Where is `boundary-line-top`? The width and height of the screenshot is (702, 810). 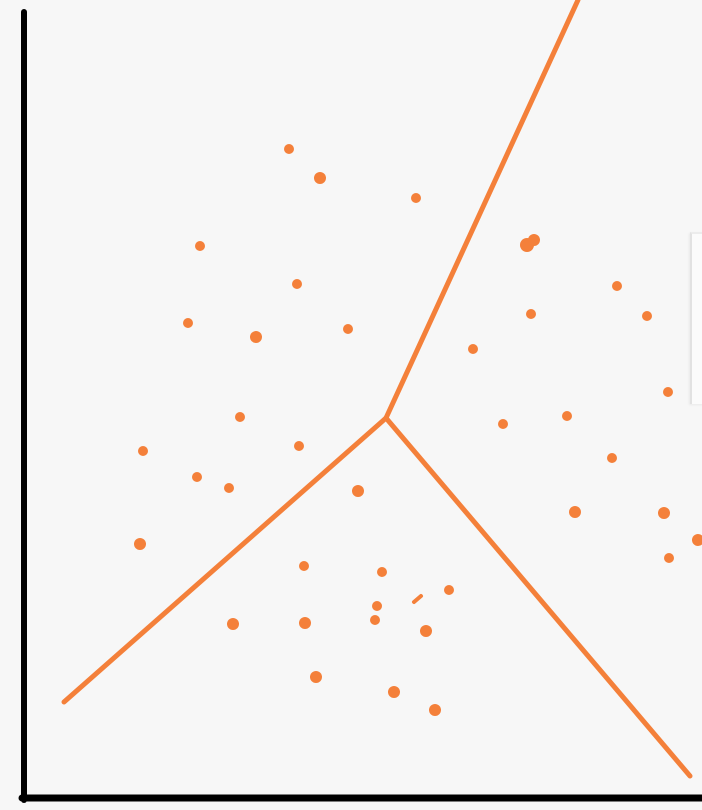
boundary-line-top is located at coordinates (482, 210).